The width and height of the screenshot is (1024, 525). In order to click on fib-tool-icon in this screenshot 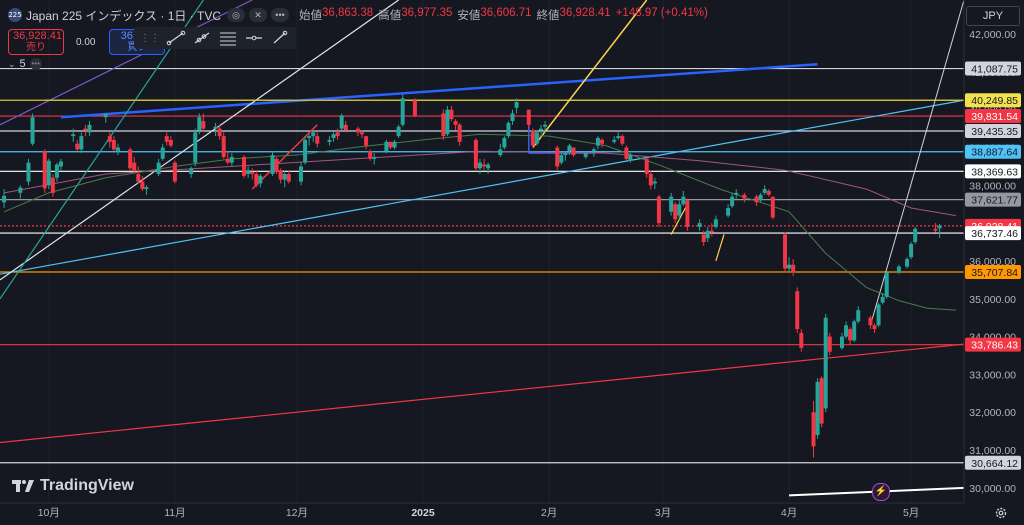, I will do `click(228, 38)`.